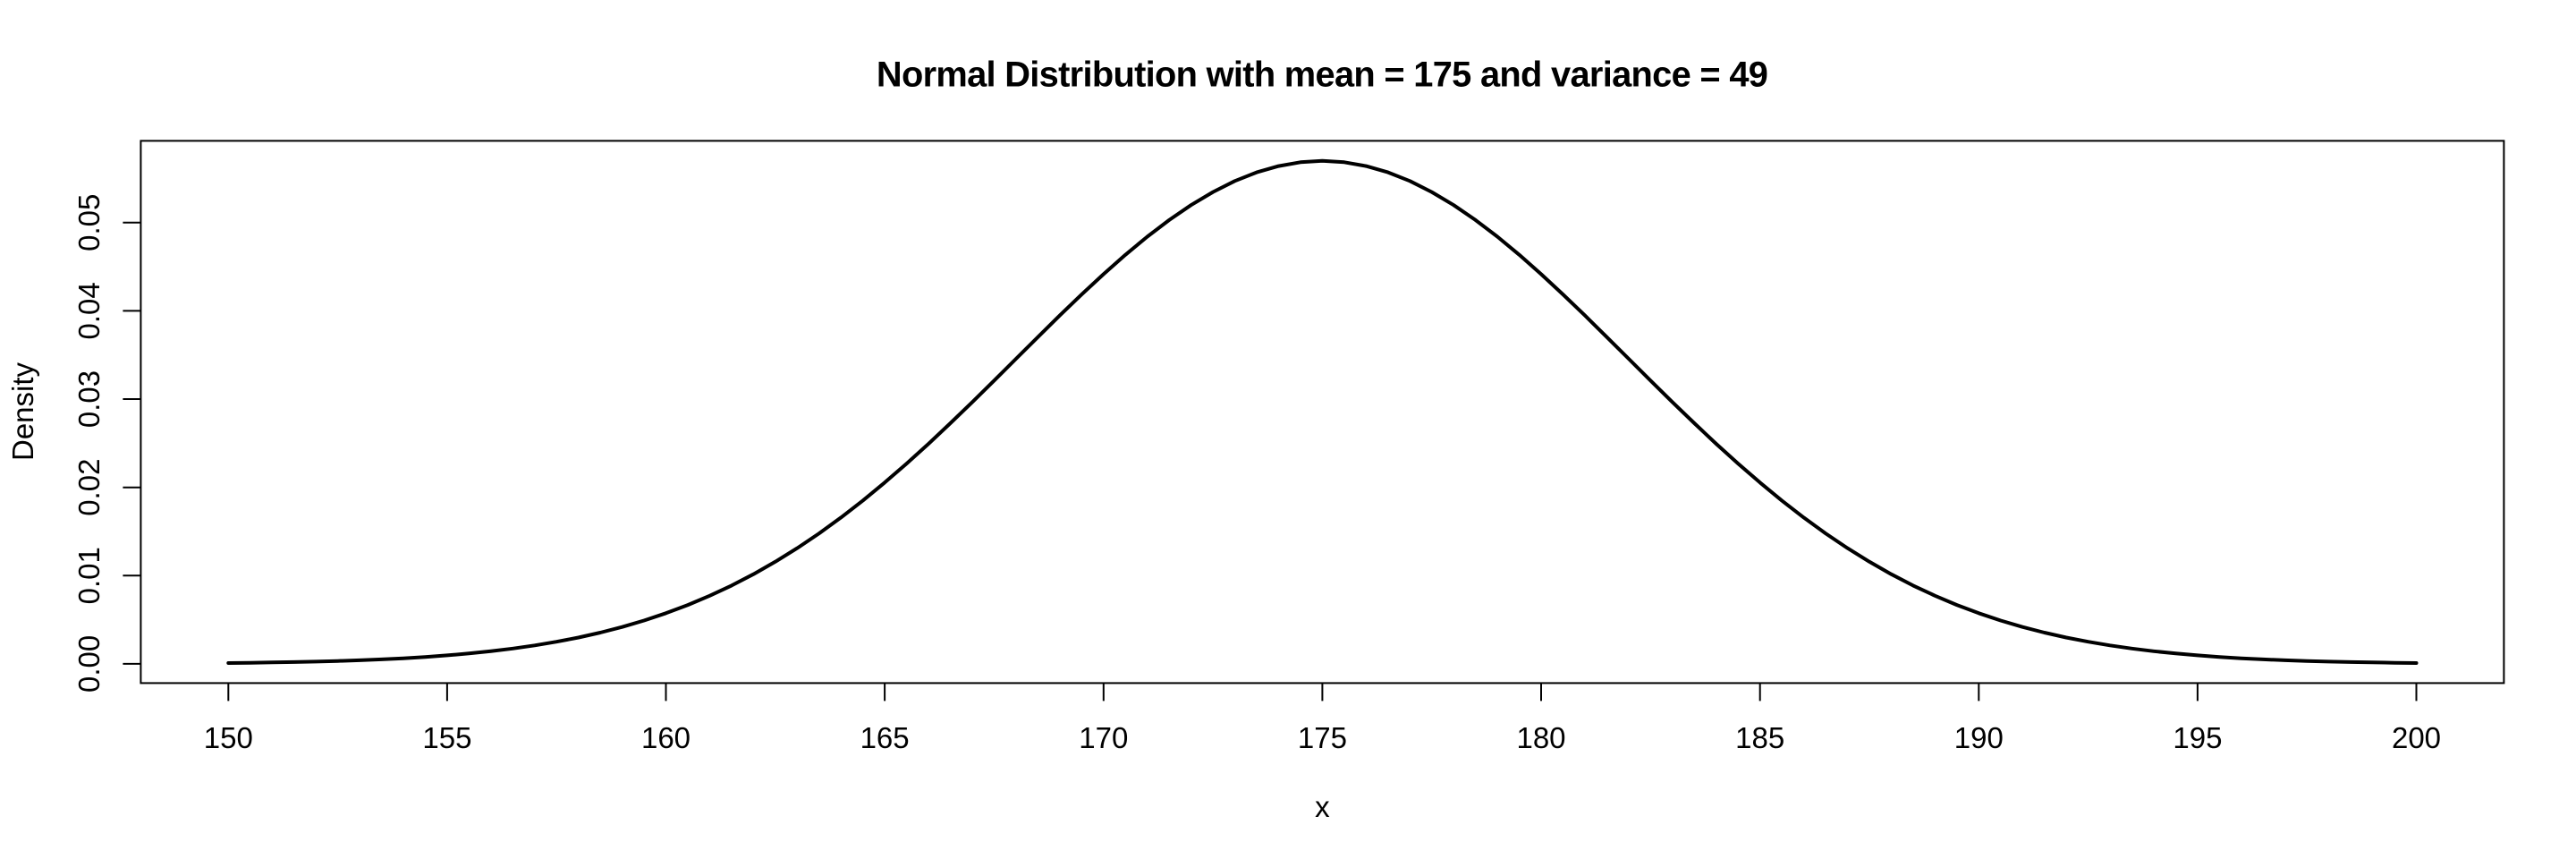 The image size is (2576, 859). What do you see at coordinates (89, 222) in the screenshot?
I see `svg-text: 0.05` at bounding box center [89, 222].